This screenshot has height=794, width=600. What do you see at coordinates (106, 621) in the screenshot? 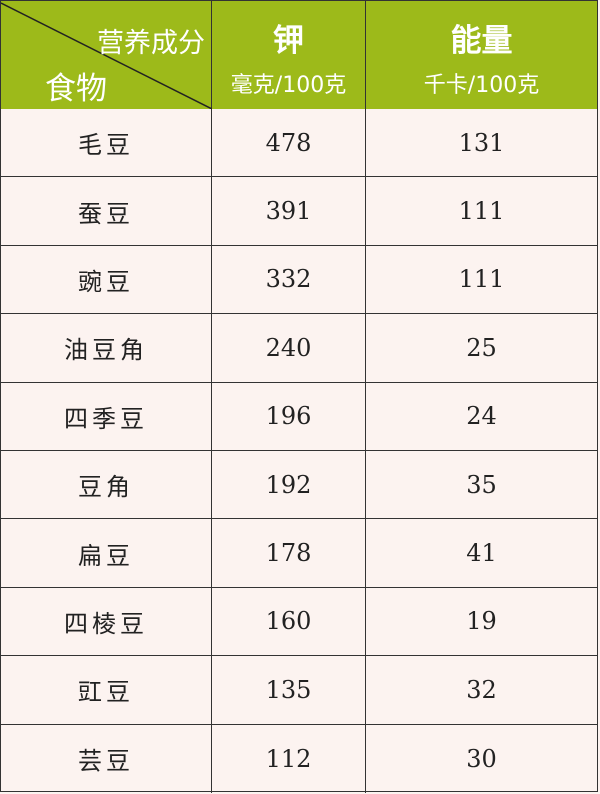
I see `food-cell: 四棱豆` at bounding box center [106, 621].